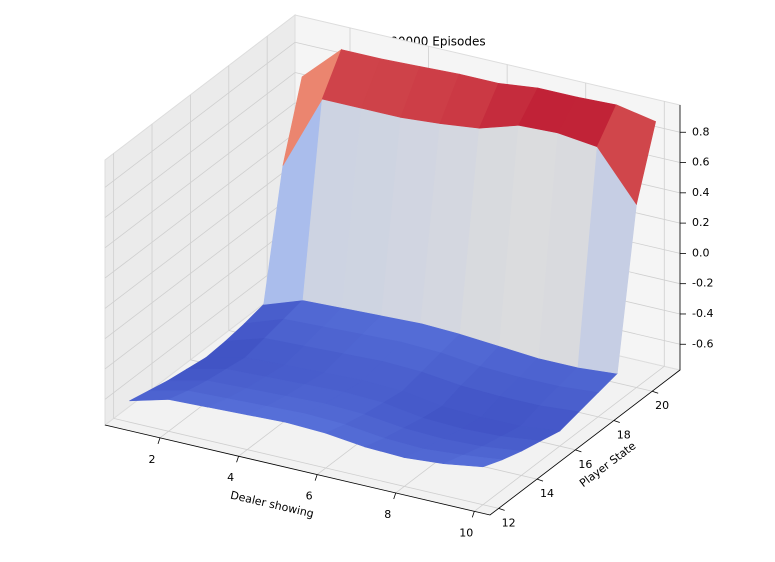 The height and width of the screenshot is (562, 775). I want to click on x-tick-label: 8, so click(387, 514).